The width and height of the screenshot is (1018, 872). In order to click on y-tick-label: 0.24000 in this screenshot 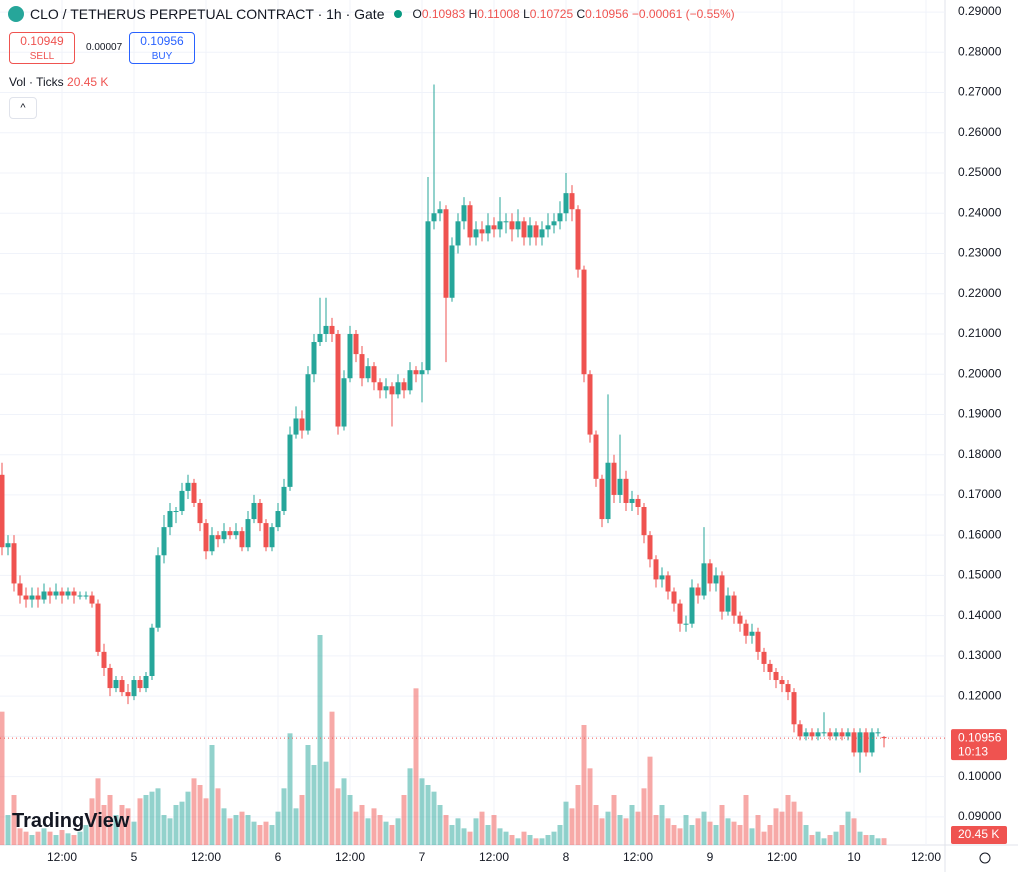, I will do `click(980, 212)`.